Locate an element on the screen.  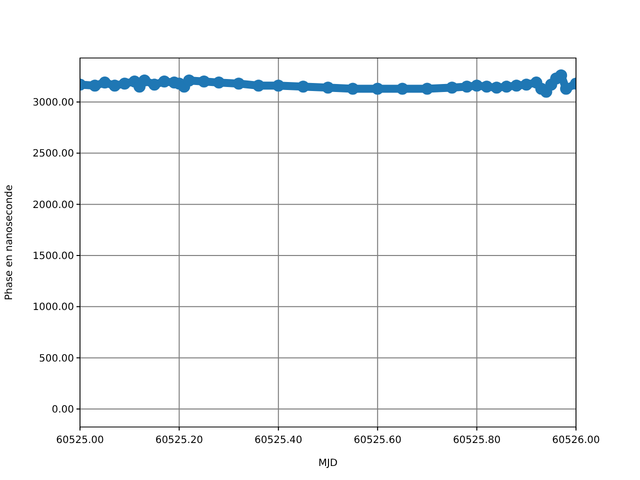
x-tick-label: 60525.60 is located at coordinates (378, 440).